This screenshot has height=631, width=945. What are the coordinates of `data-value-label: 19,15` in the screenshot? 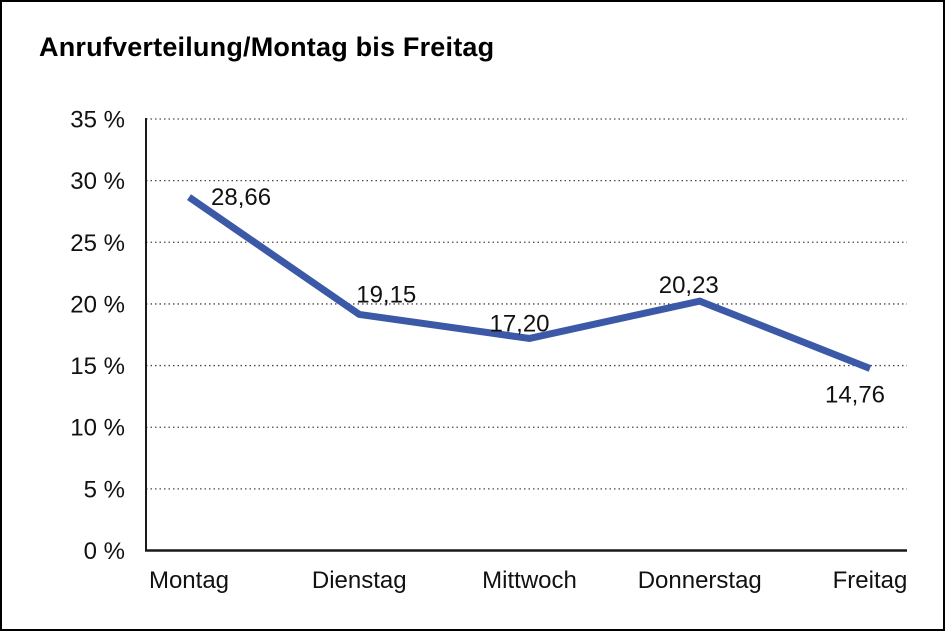 It's located at (386, 294).